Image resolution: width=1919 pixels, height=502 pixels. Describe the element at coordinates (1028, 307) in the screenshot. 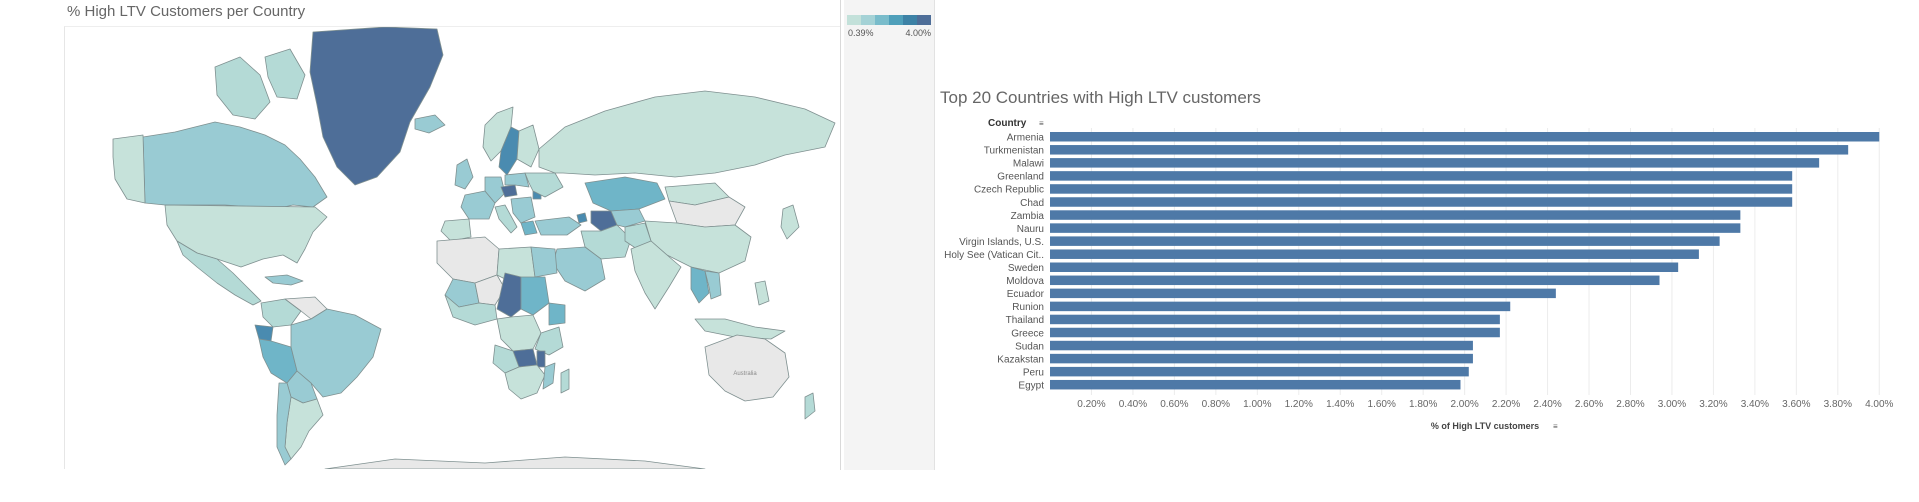

I see `bar-label-13: Runion` at that location.